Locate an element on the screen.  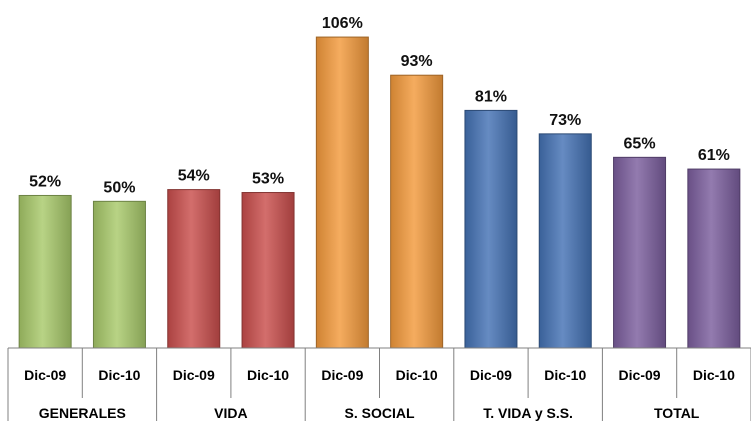
group-label: T. VIDA y S.S. is located at coordinates (528, 413).